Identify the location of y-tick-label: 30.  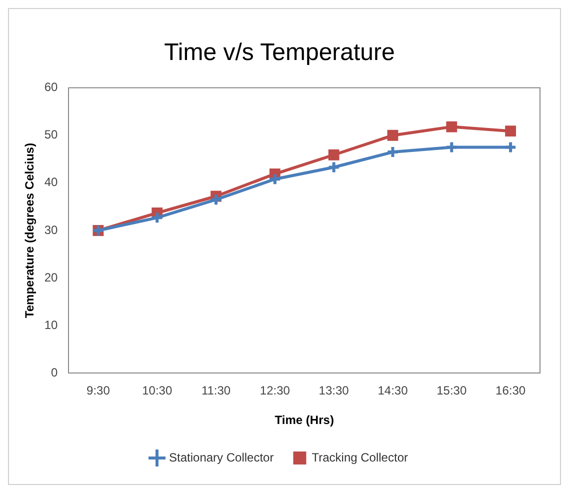
(51, 229).